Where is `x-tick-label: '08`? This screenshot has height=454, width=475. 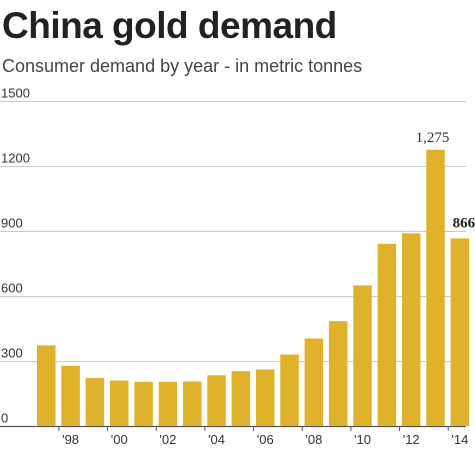
x-tick-label: '08 is located at coordinates (313, 439).